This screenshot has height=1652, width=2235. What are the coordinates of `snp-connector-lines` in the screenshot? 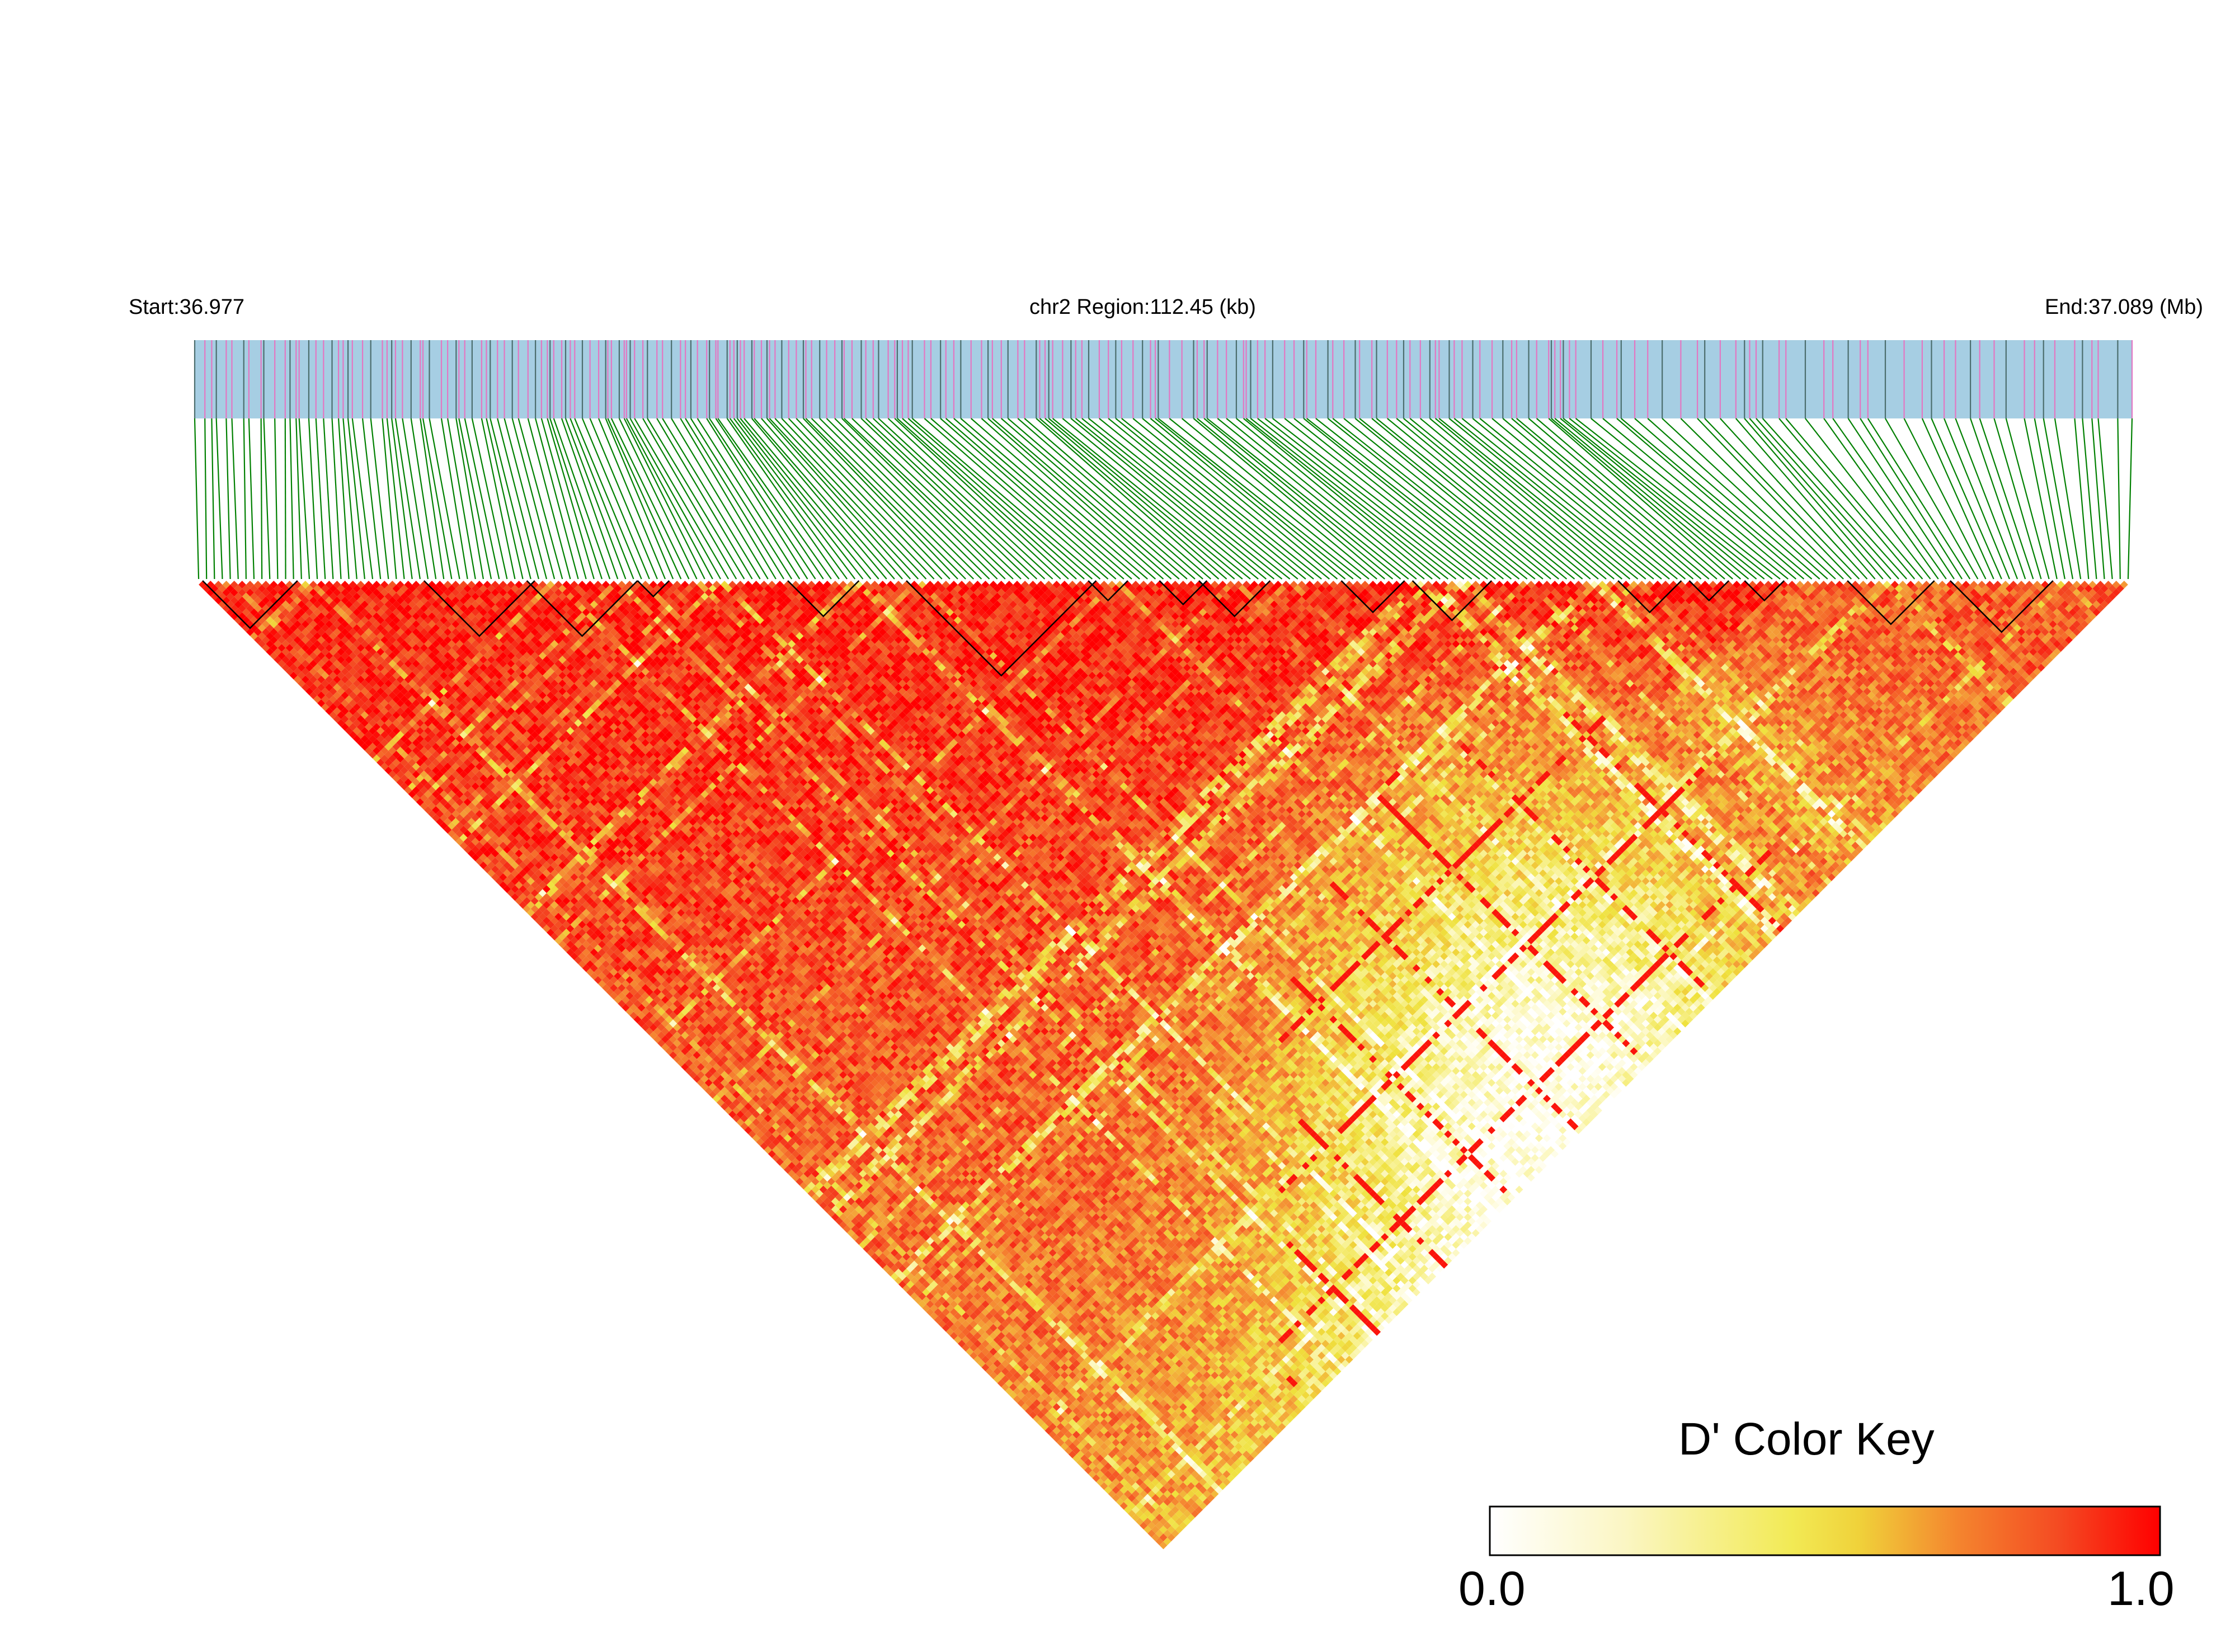 It's located at (1163, 499).